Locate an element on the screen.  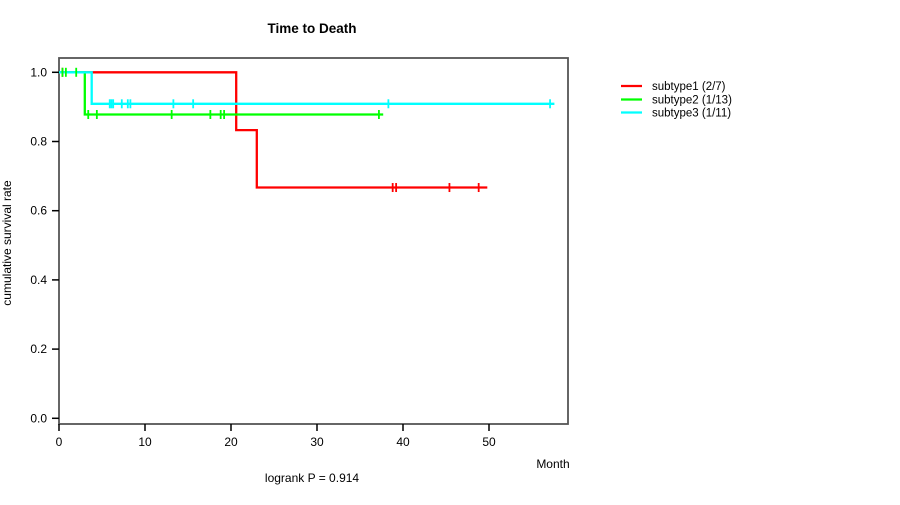
x-tick-label: 50 is located at coordinates (489, 442).